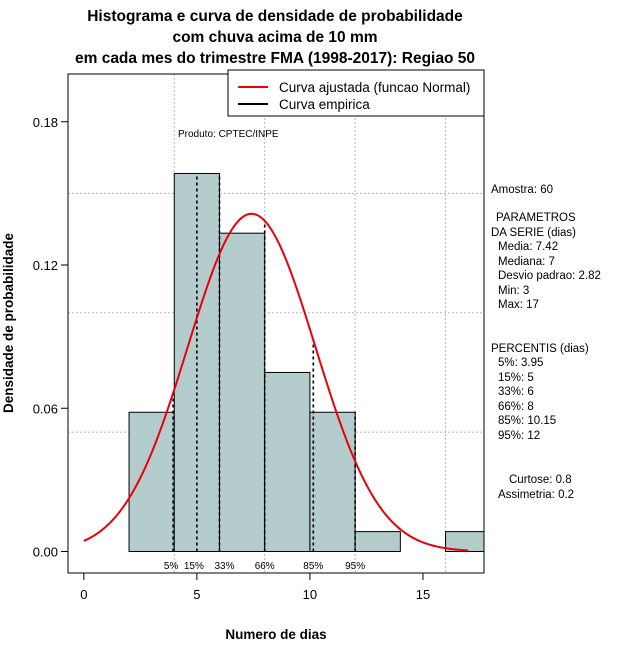  I want to click on percentile-labels: 5% 15% 33% 66% 85% 95%, so click(264, 566).